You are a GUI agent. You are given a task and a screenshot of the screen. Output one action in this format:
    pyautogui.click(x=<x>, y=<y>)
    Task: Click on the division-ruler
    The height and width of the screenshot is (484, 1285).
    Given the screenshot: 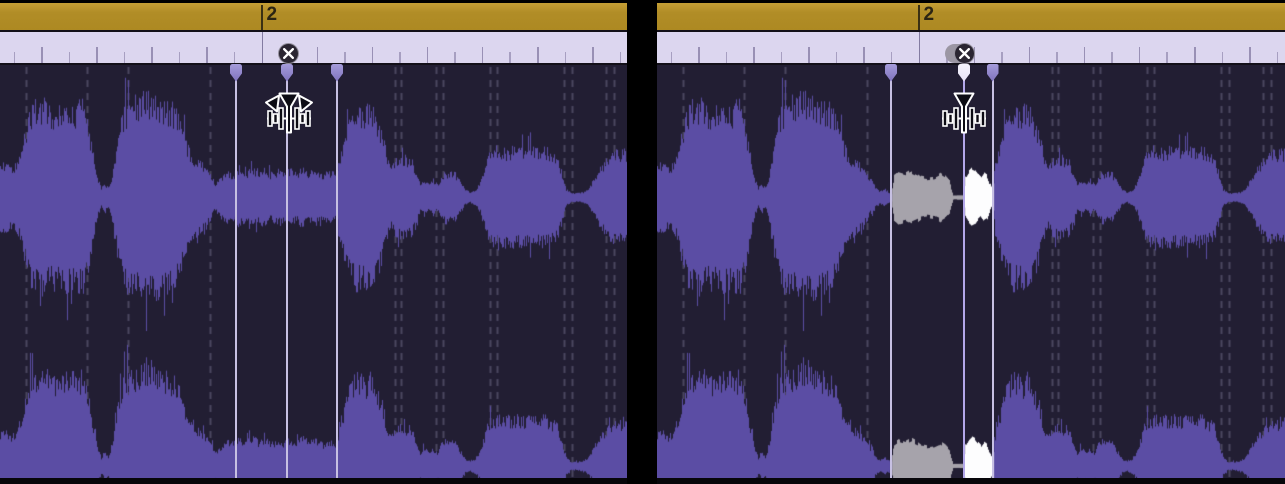 What is the action you would take?
    pyautogui.click(x=313, y=47)
    